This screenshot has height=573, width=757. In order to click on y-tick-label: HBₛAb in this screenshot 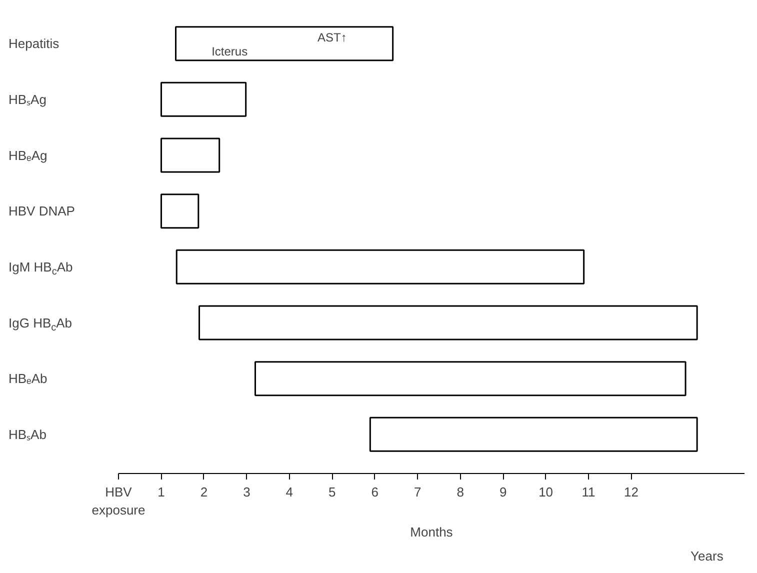, I will do `click(27, 434)`.